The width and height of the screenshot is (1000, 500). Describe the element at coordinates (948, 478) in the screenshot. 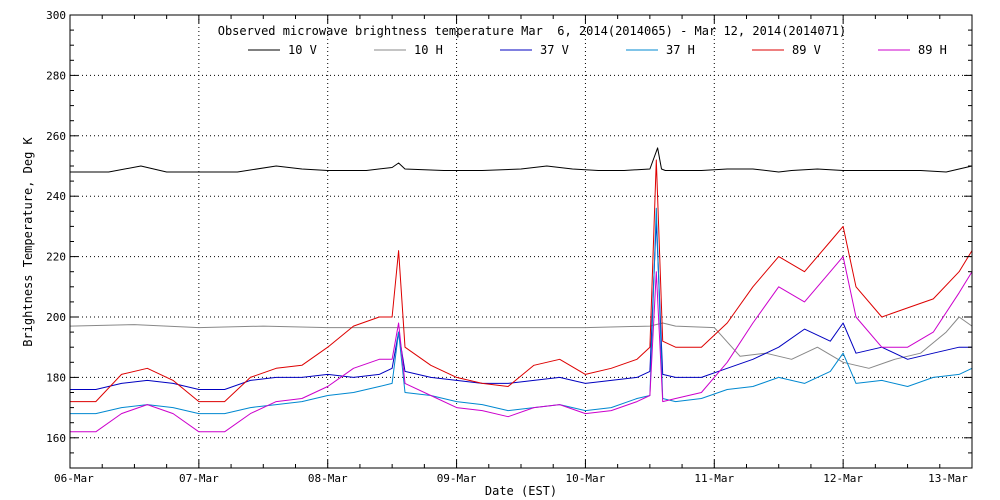

I see `x-tick-label: 13-Mar` at that location.